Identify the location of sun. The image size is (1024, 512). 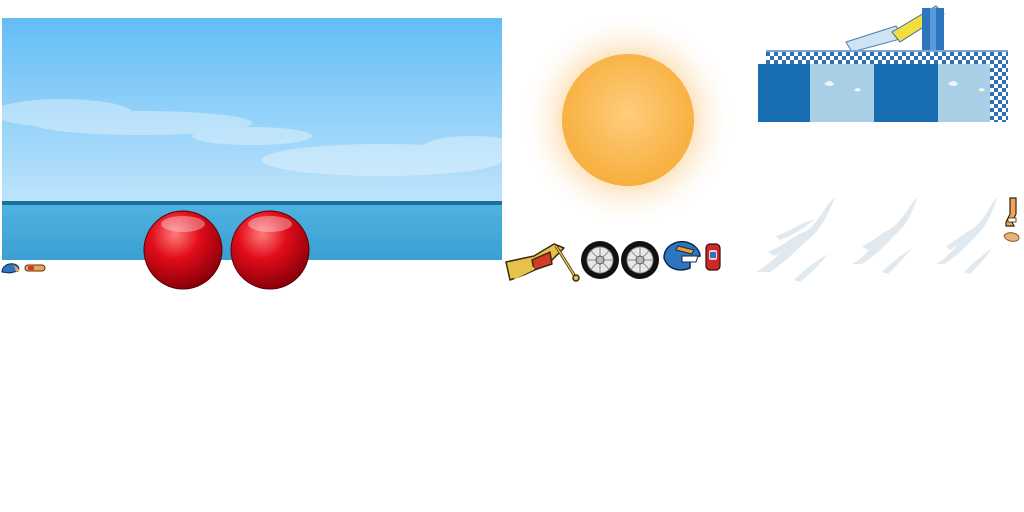
(628, 120).